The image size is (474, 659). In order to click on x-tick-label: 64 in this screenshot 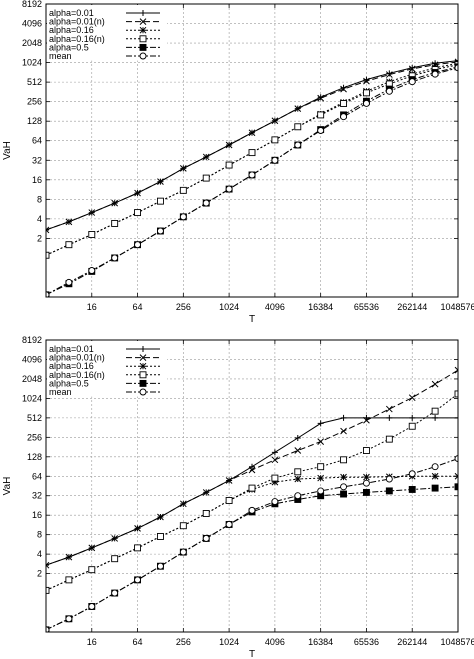, I will do `click(138, 307)`.